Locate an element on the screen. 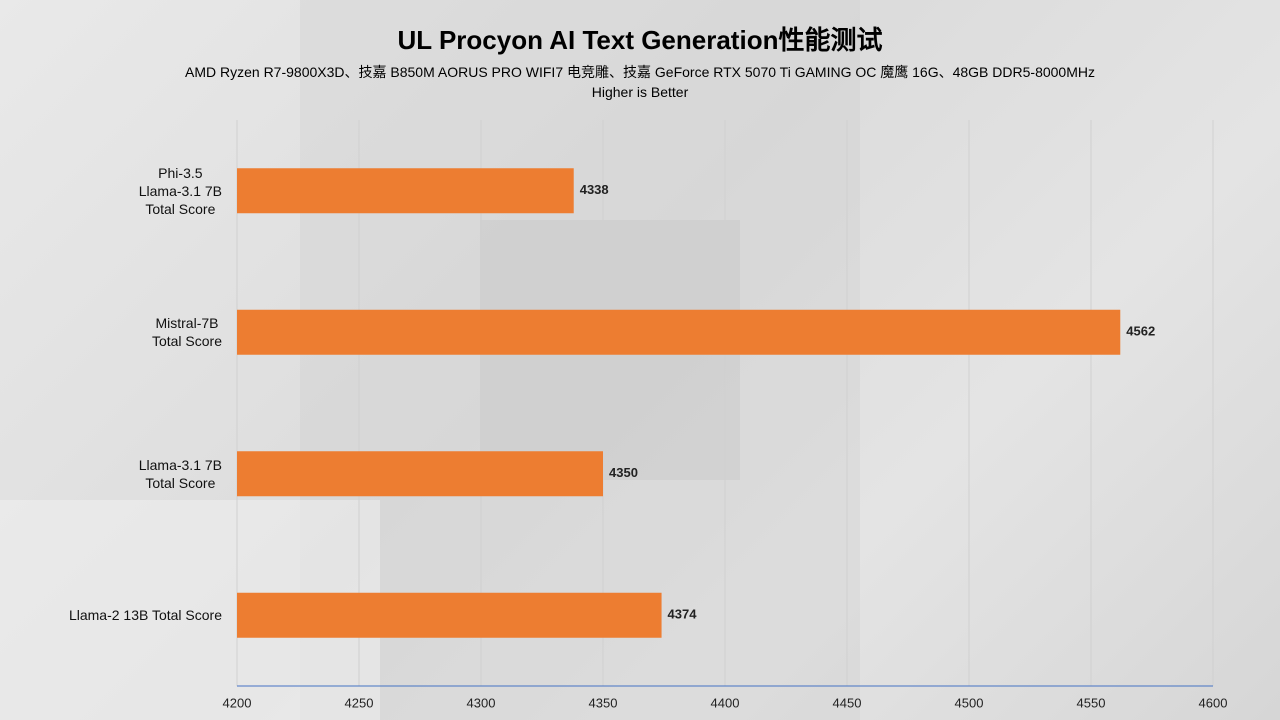 Image resolution: width=1280 pixels, height=720 pixels. x-tick-label: 4350 is located at coordinates (603, 702).